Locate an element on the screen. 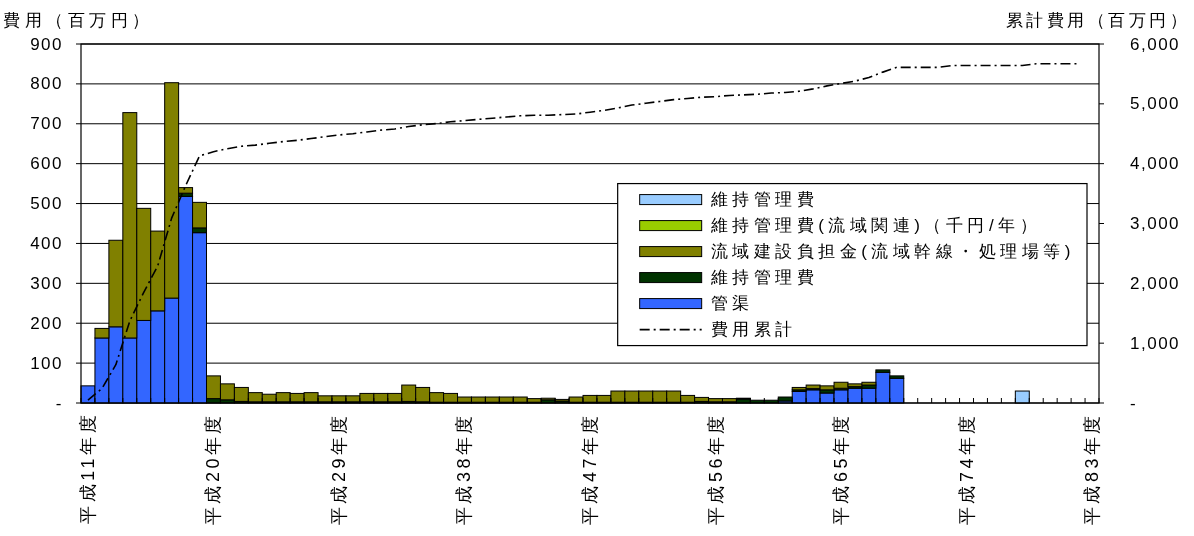  x-tick-label: 平成65年度 is located at coordinates (841, 469).